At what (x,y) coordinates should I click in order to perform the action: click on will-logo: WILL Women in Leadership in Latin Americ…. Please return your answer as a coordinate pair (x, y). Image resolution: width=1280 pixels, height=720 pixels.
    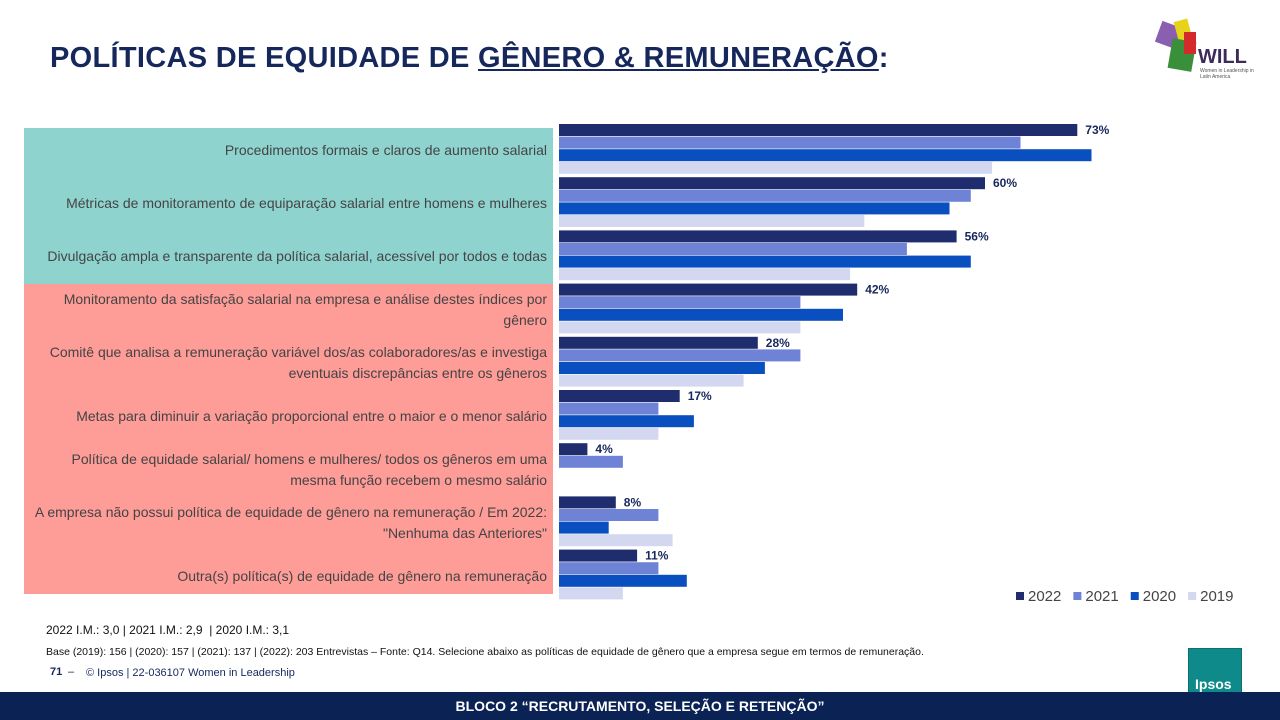
    Looking at the image, I should click on (1205, 50).